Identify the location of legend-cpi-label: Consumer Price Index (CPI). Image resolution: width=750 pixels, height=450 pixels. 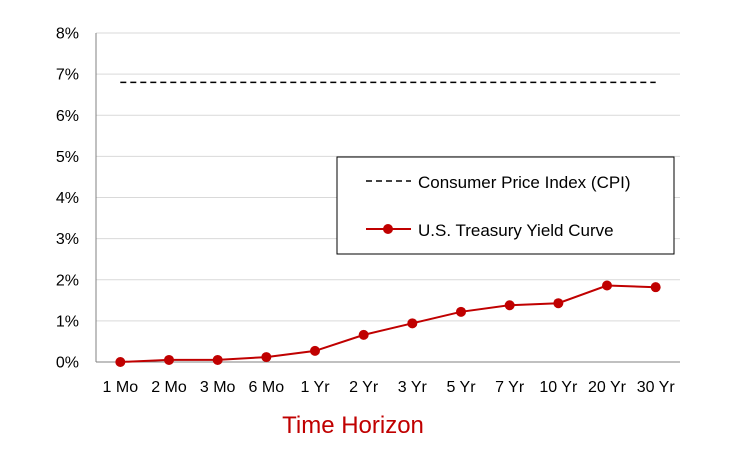
(524, 182).